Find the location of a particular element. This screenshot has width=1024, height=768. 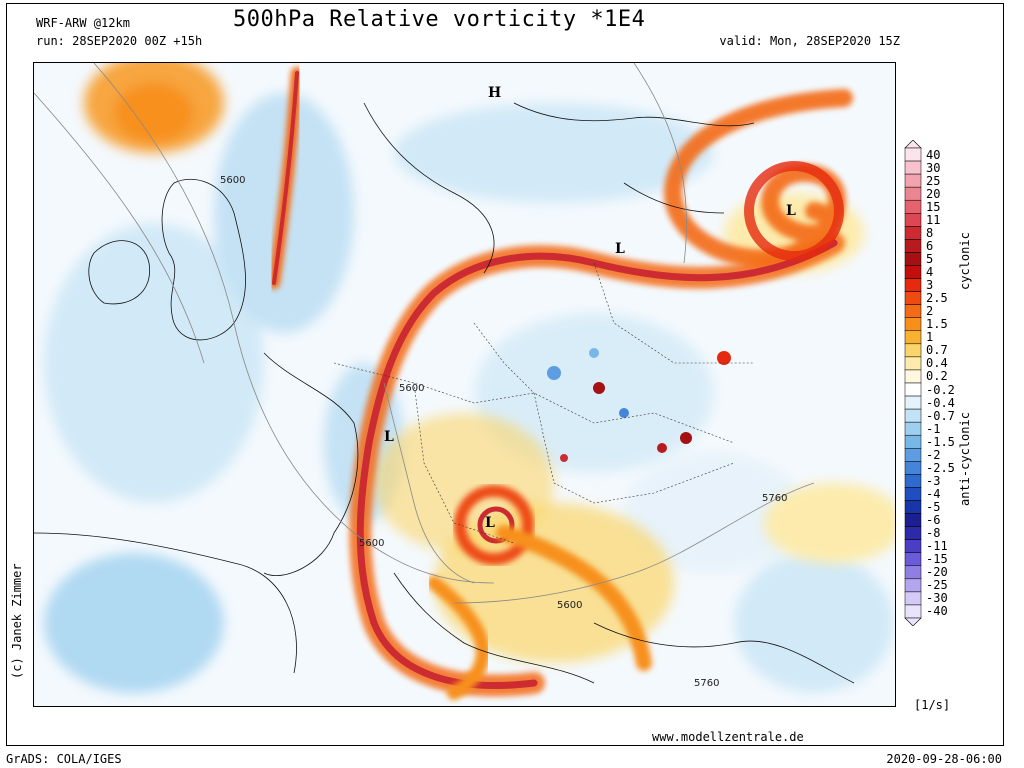

legend-level-label: -6 is located at coordinates (933, 520).